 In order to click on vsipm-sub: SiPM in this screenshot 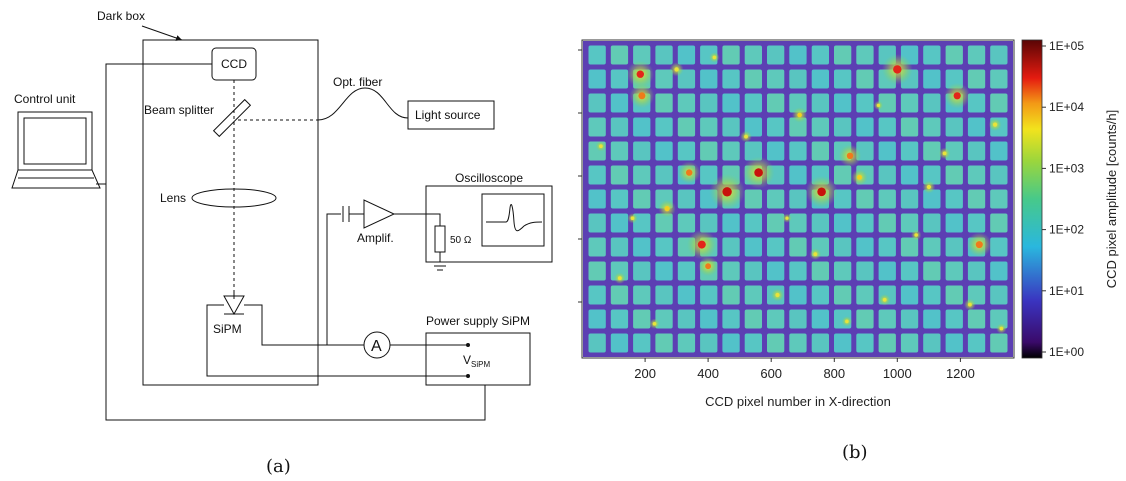, I will do `click(480, 364)`.